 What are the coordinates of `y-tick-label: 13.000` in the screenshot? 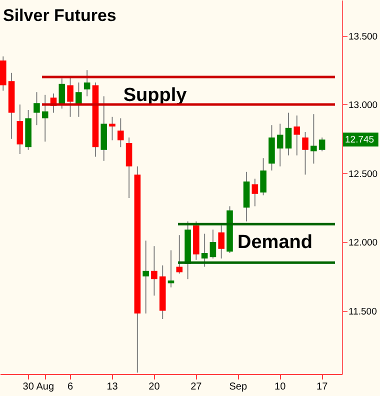 It's located at (363, 105).